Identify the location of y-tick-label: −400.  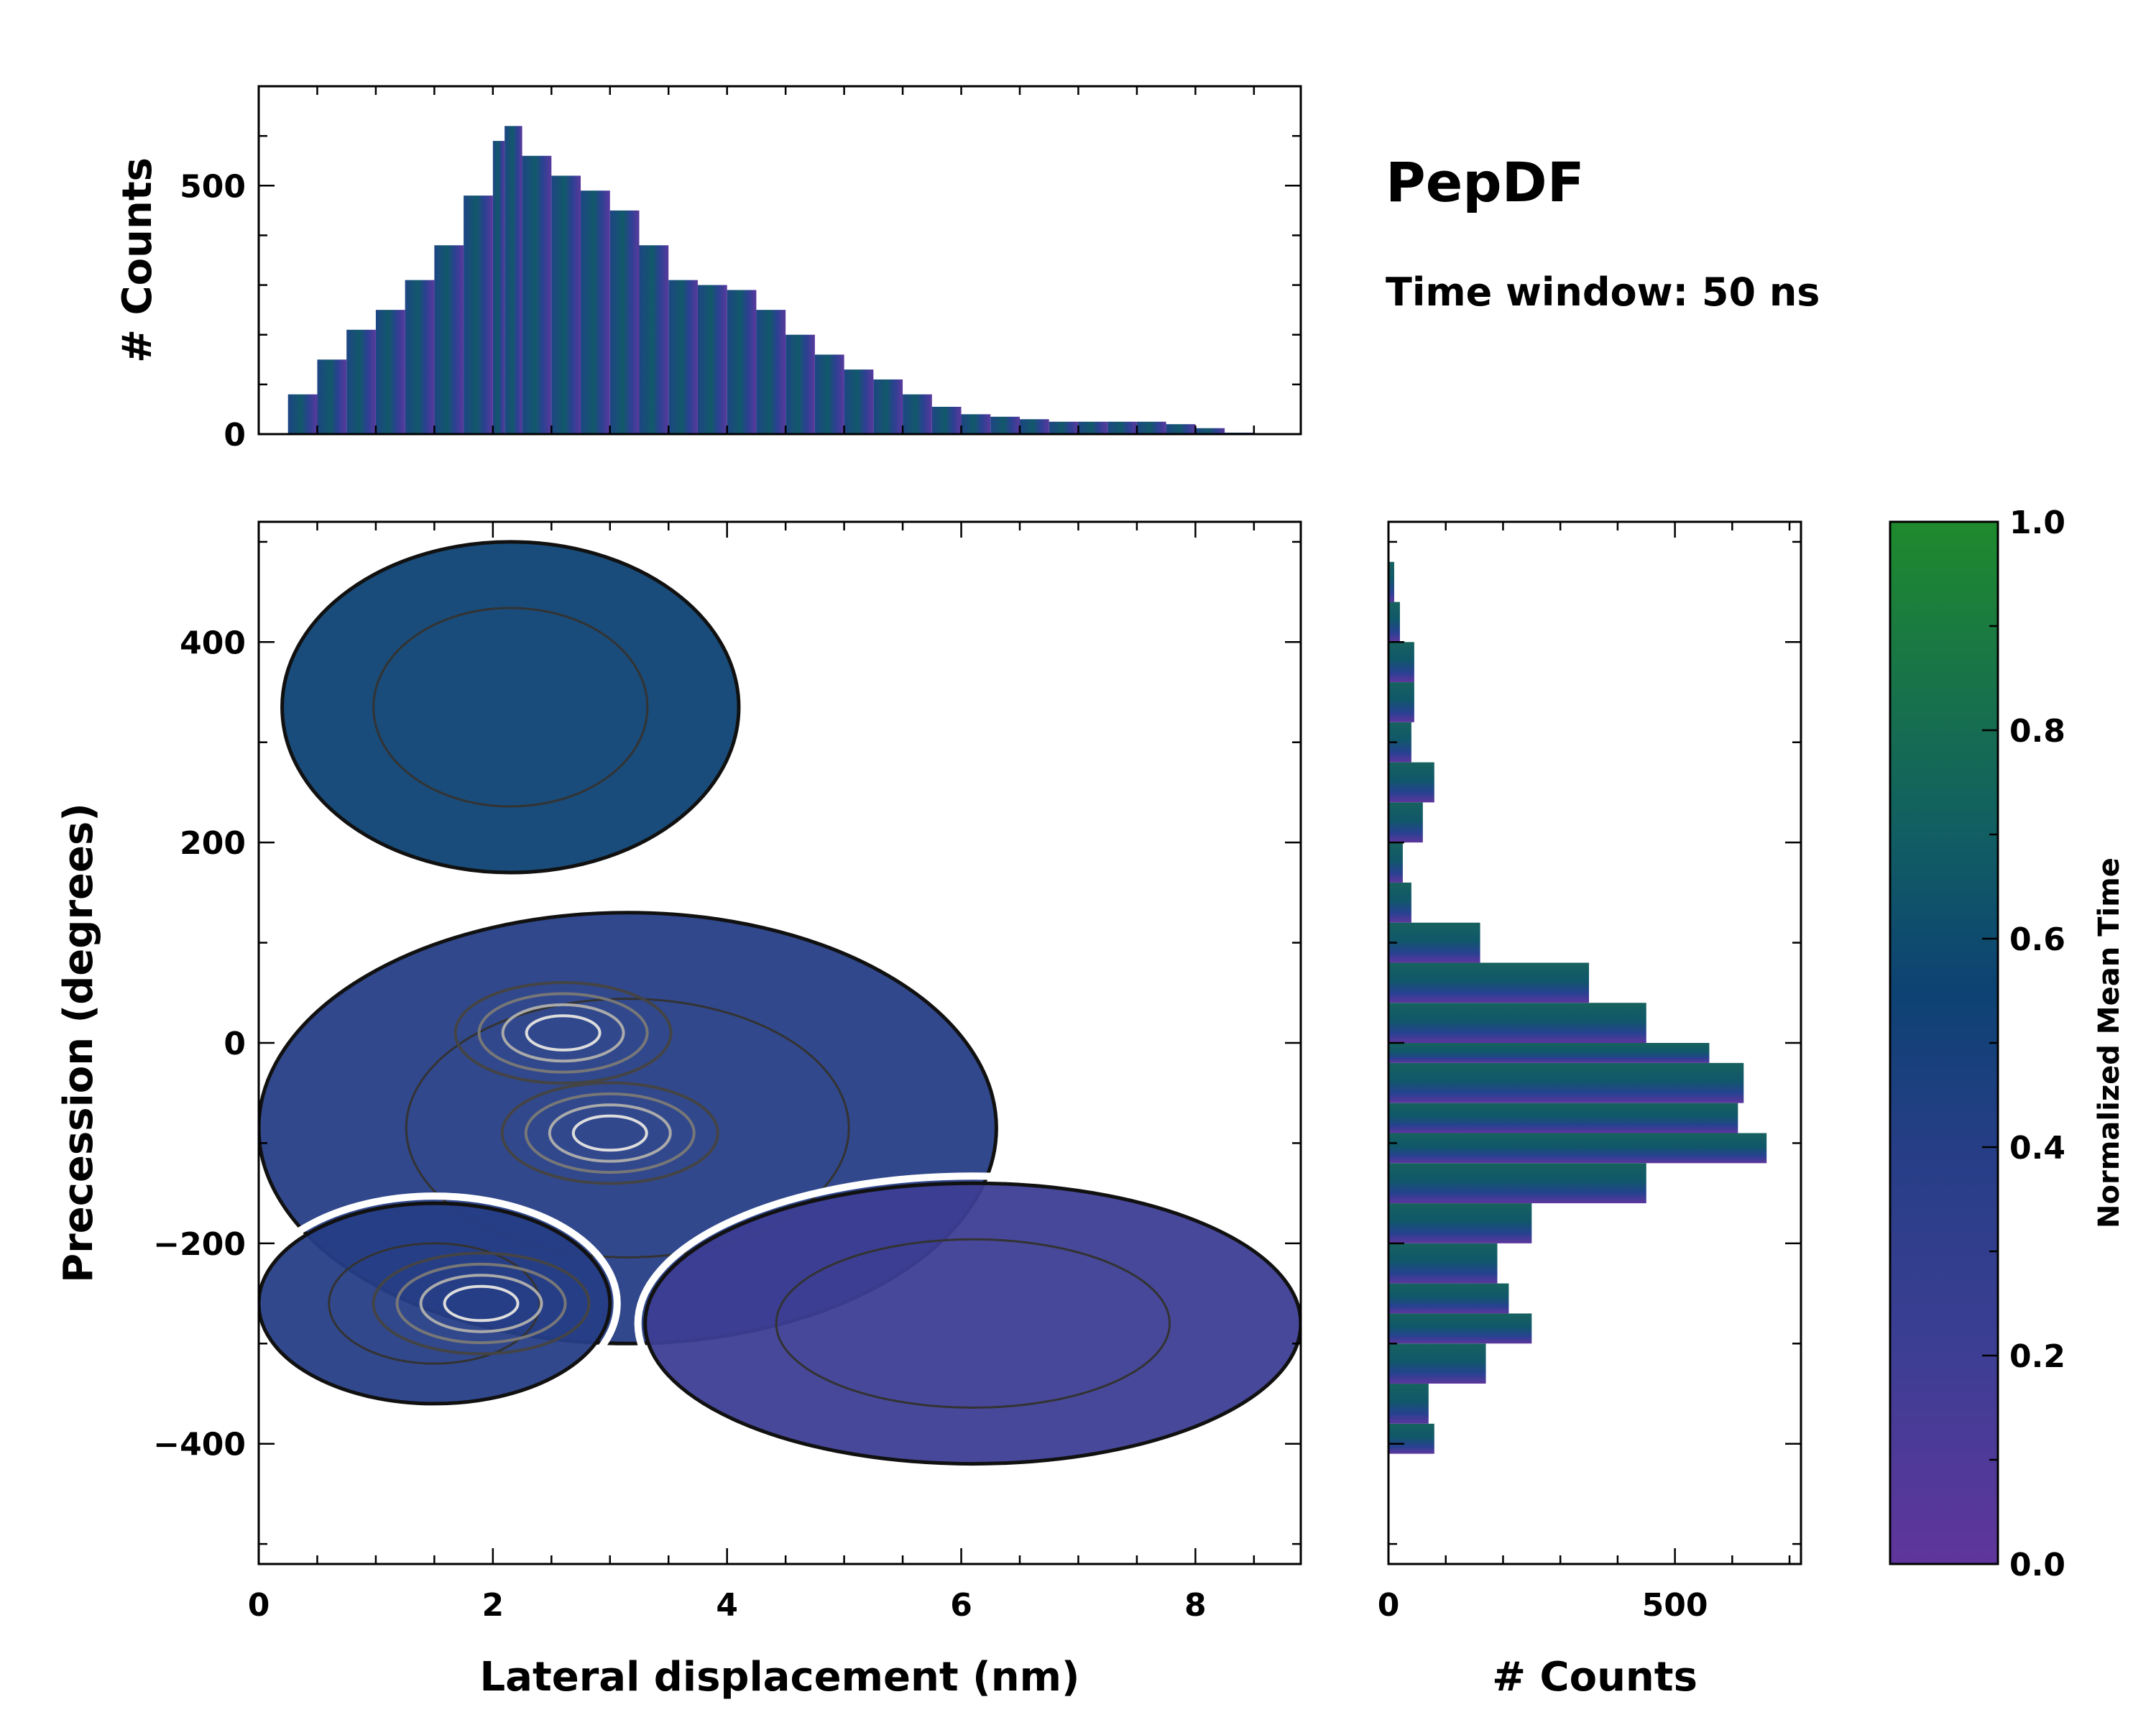
(199, 1445).